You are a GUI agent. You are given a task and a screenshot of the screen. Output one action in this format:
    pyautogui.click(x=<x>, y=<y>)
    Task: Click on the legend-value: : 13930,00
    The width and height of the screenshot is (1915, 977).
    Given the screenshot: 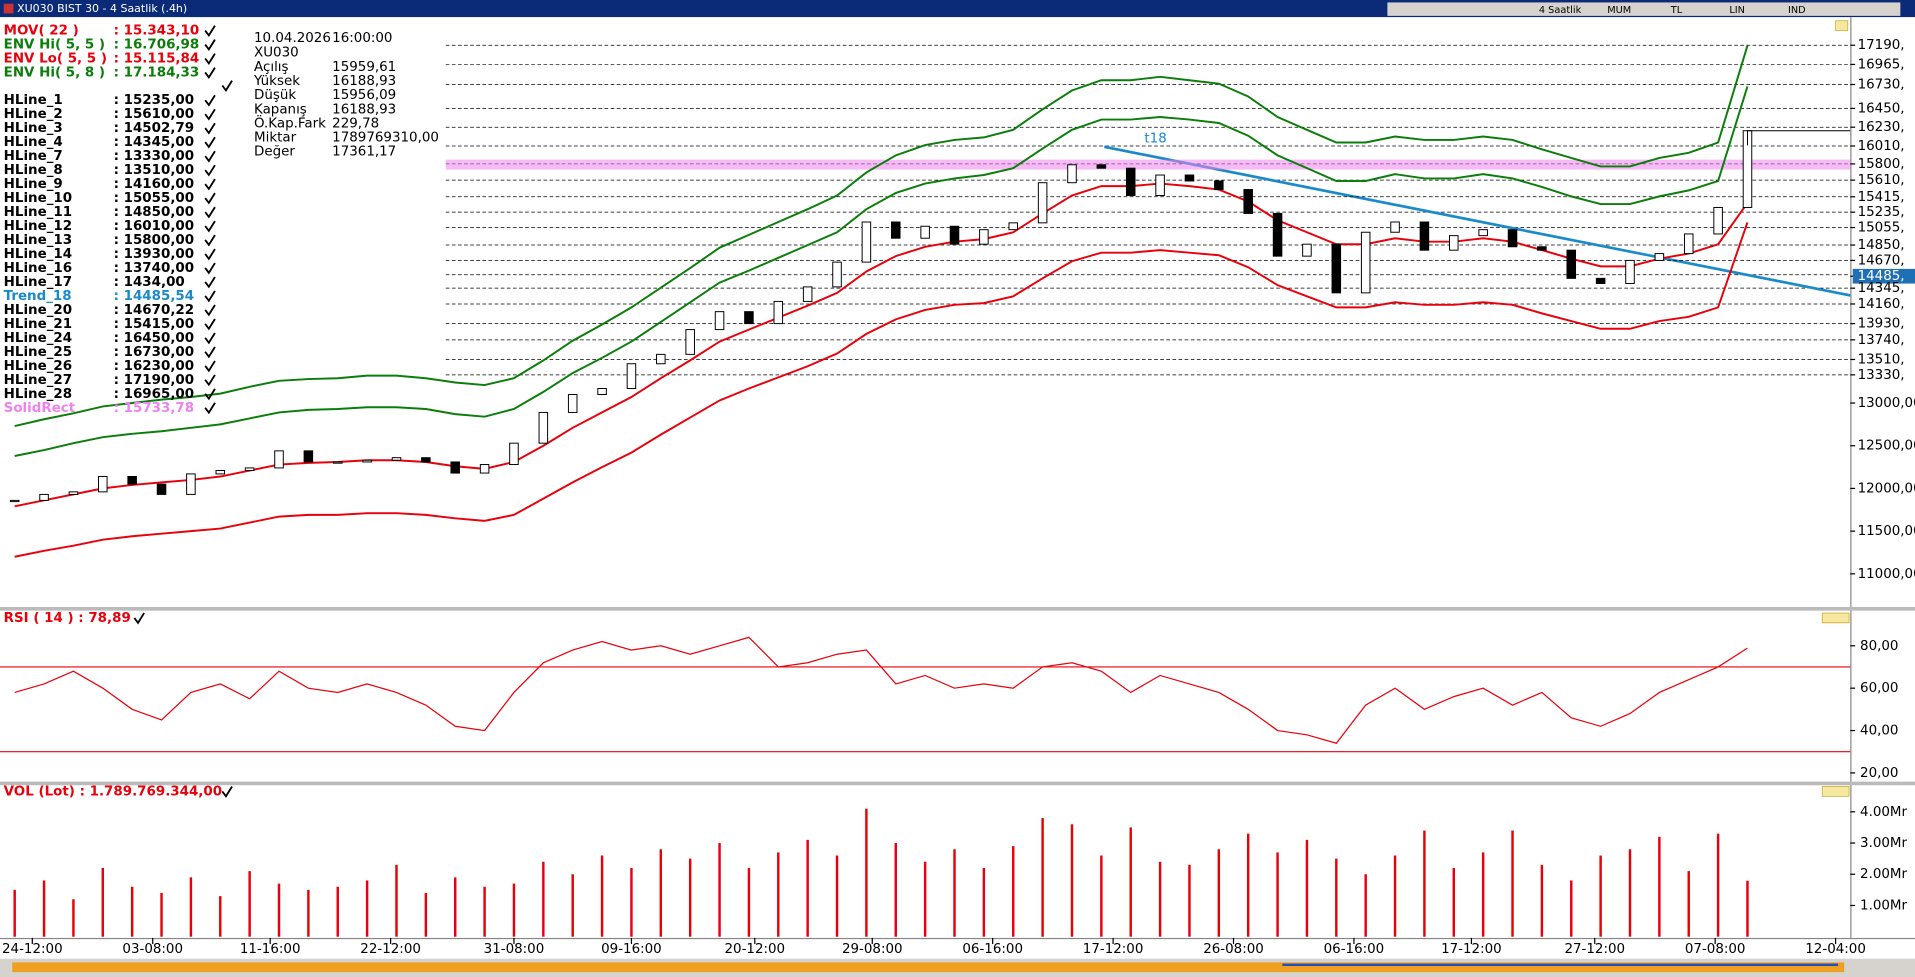 What is the action you would take?
    pyautogui.click(x=154, y=254)
    